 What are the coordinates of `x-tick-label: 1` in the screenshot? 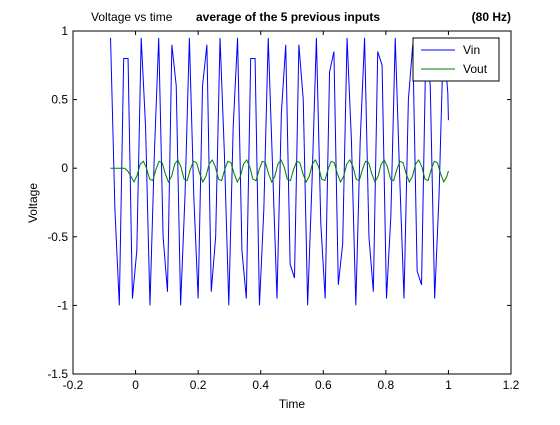 It's located at (448, 385).